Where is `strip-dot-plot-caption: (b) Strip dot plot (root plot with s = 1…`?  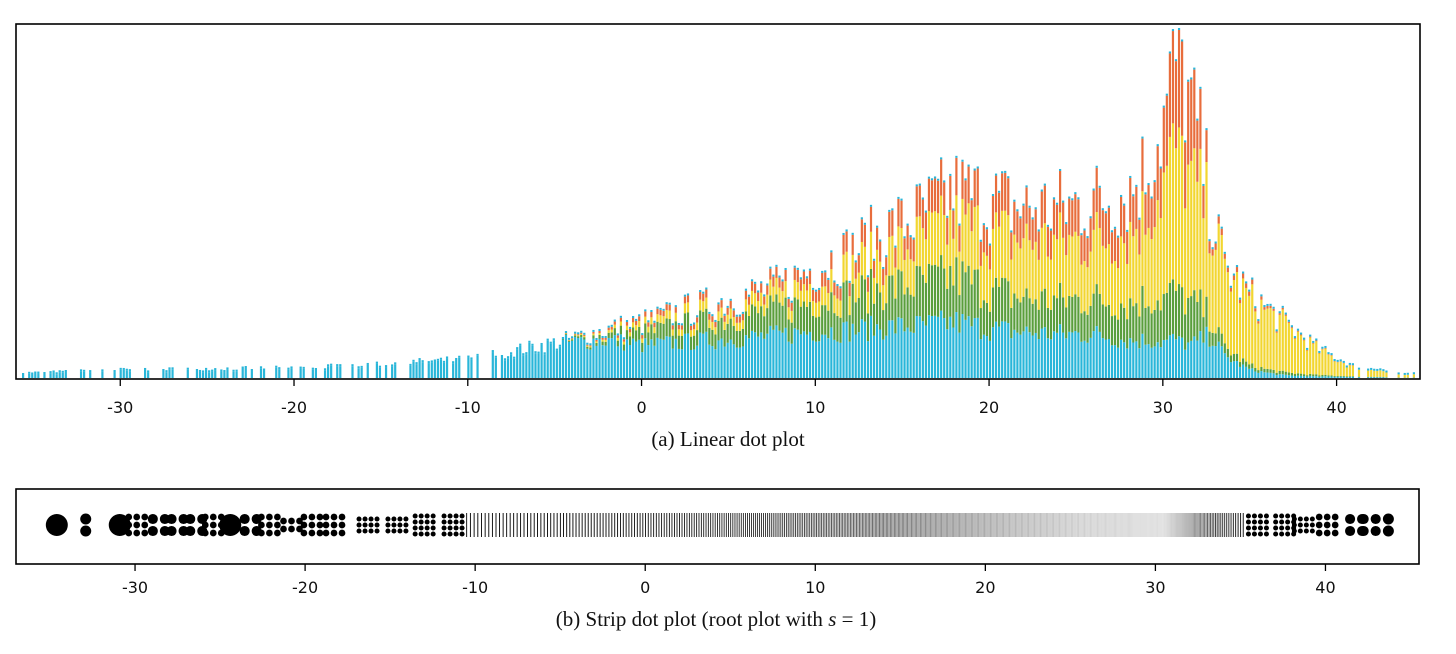 strip-dot-plot-caption: (b) Strip dot plot (root plot with s = 1… is located at coordinates (716, 619).